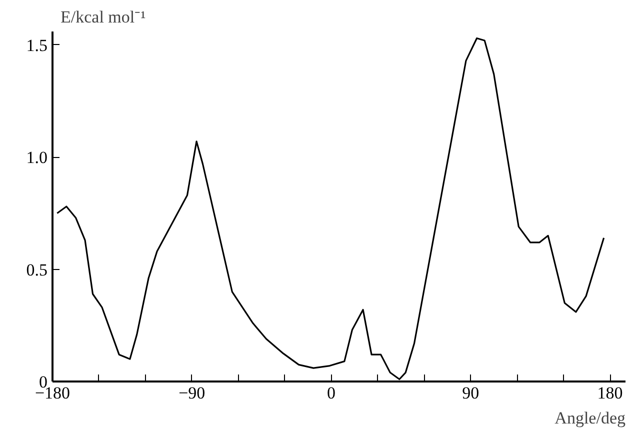 Image resolution: width=629 pixels, height=432 pixels. I want to click on x-tick-label: −90, so click(192, 393).